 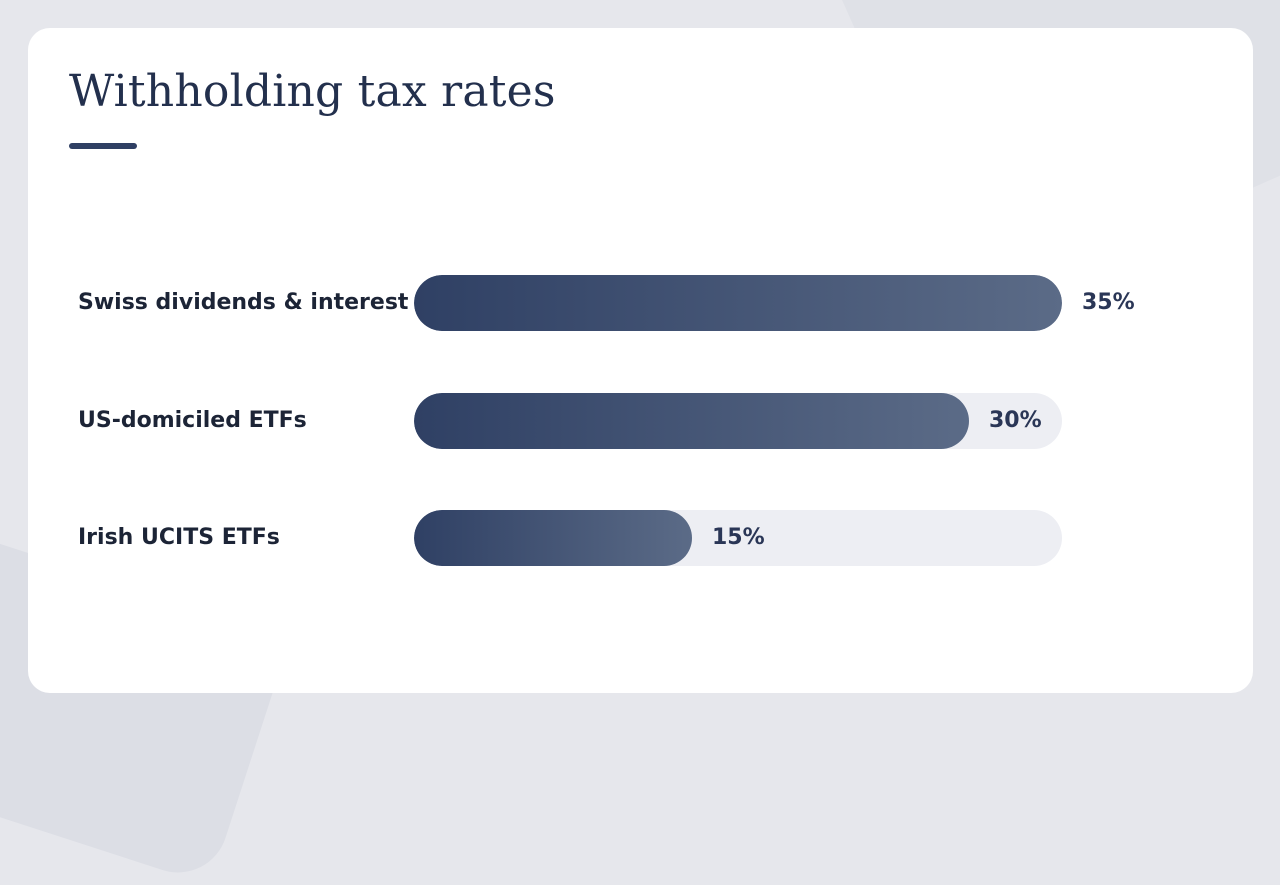 What do you see at coordinates (312, 91) in the screenshot?
I see `page-title: Withholding tax rates` at bounding box center [312, 91].